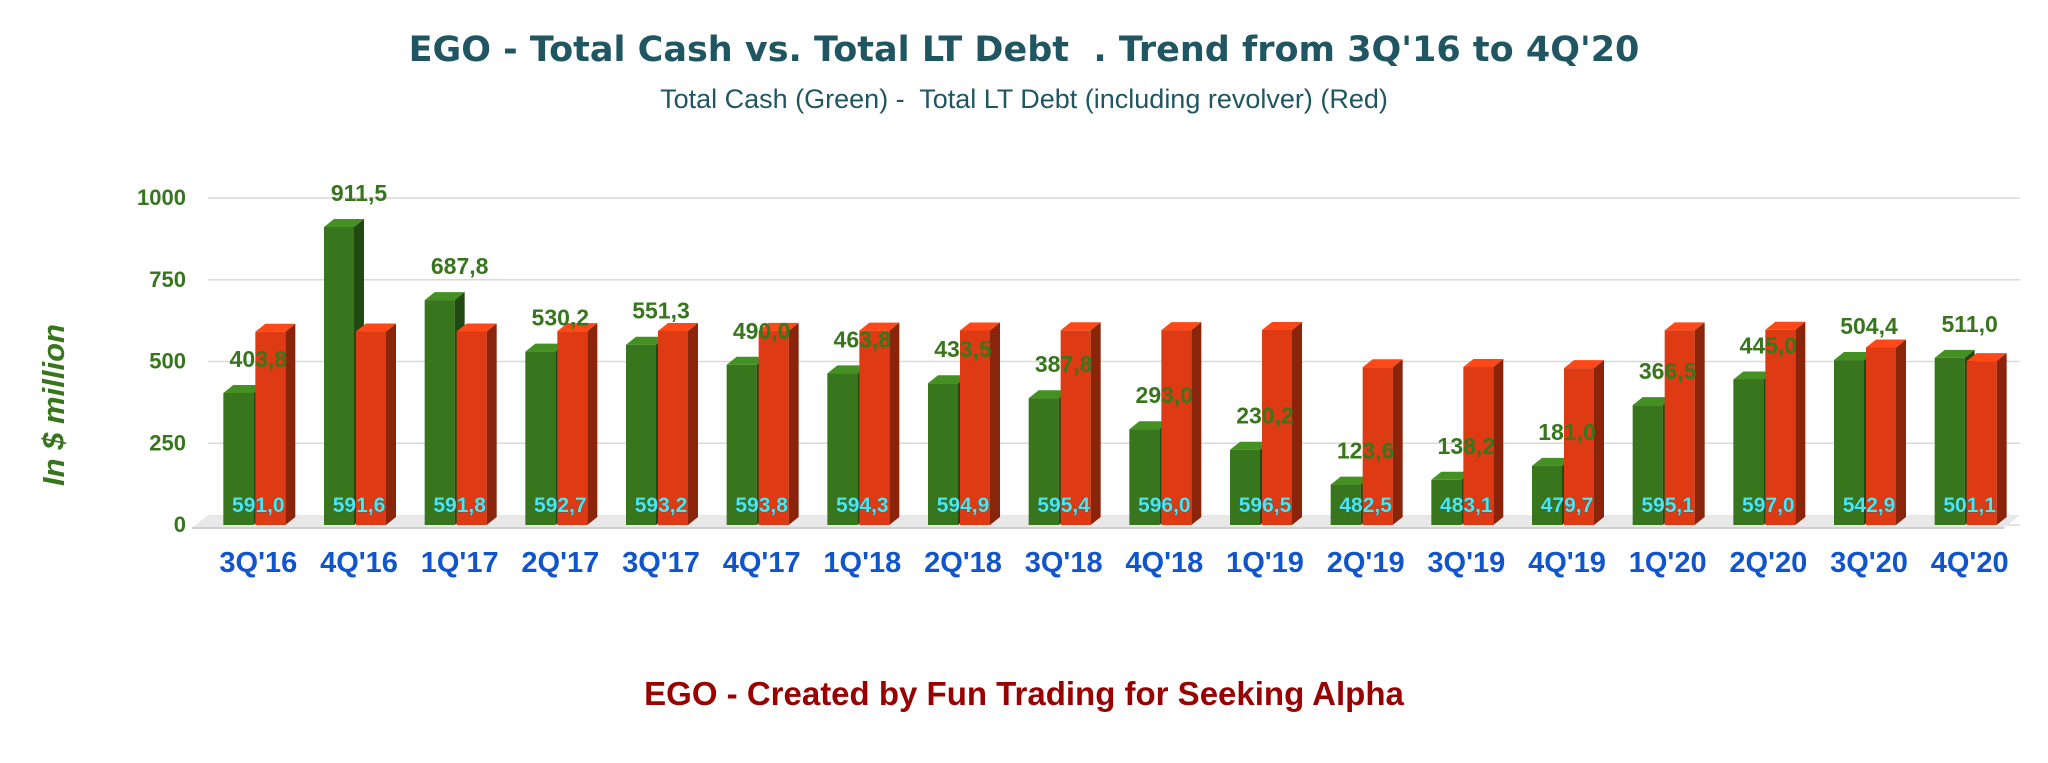 The width and height of the screenshot is (2048, 763). Describe the element at coordinates (460, 563) in the screenshot. I see `x-tick-label: 1Q'17` at that location.